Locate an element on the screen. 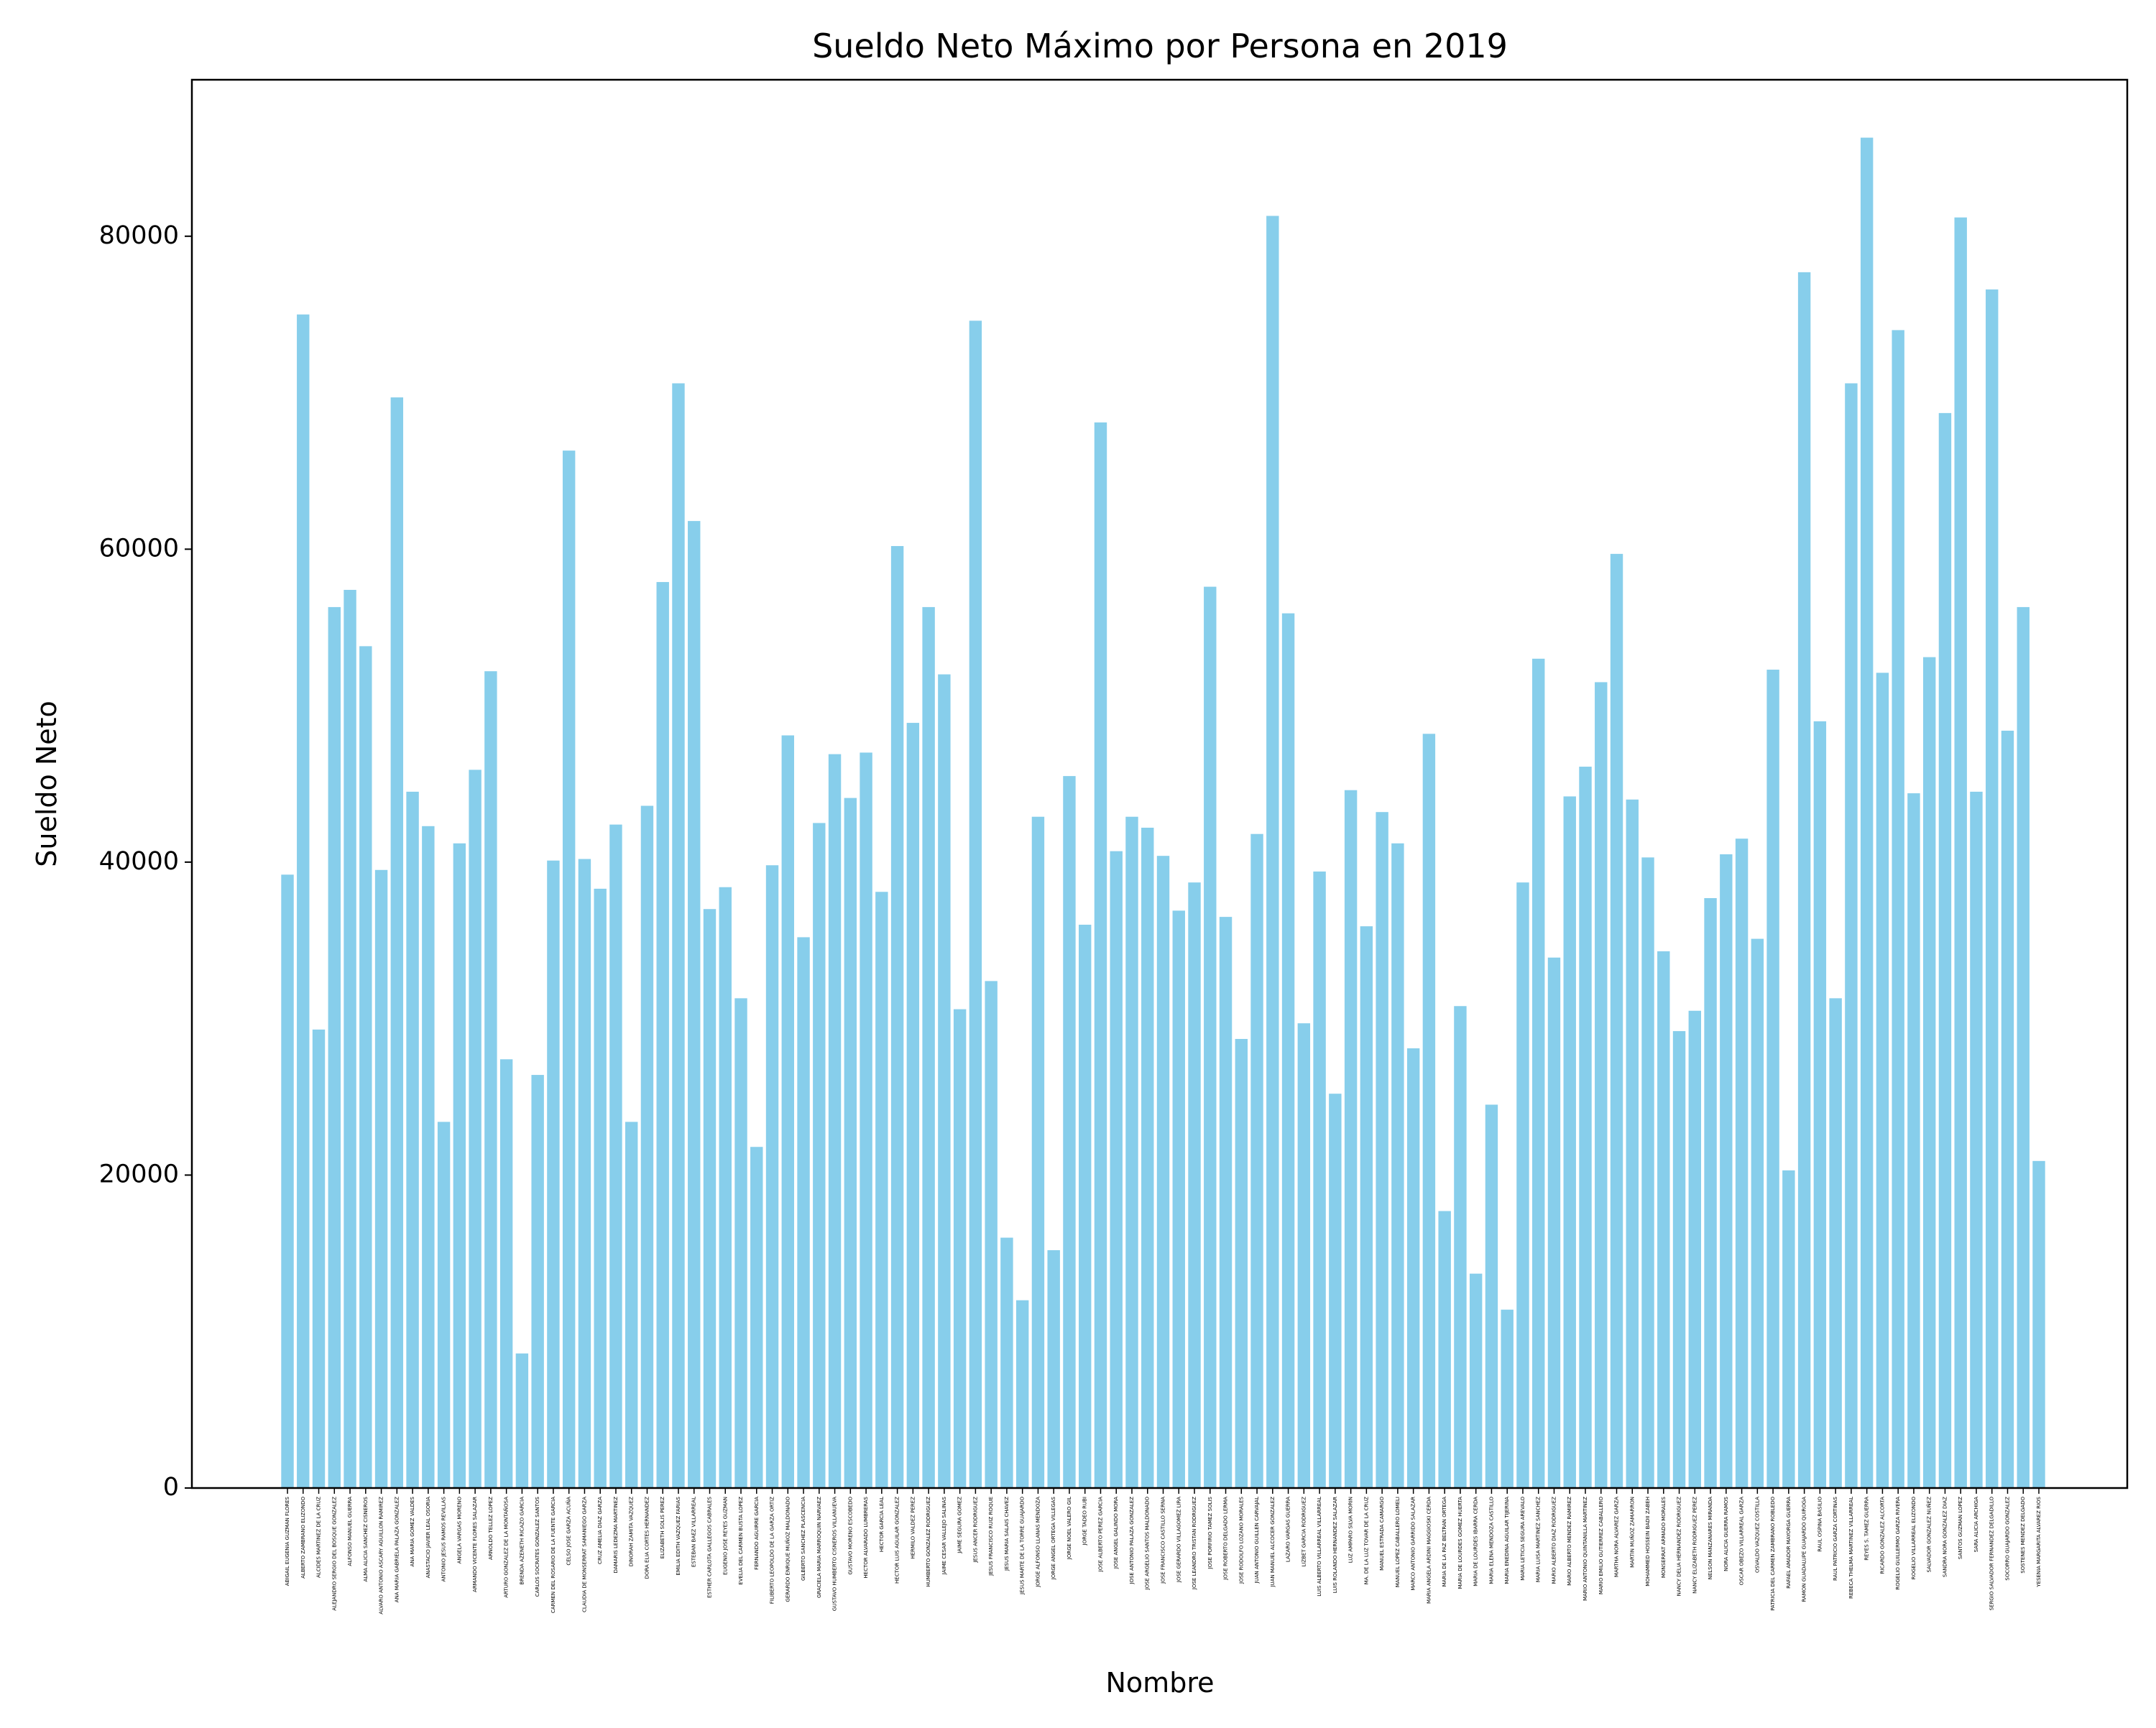 The image size is (2156, 1728). x-tick-label: SALVADOR GONZALEZ NUÑEZ is located at coordinates (1929, 1535).